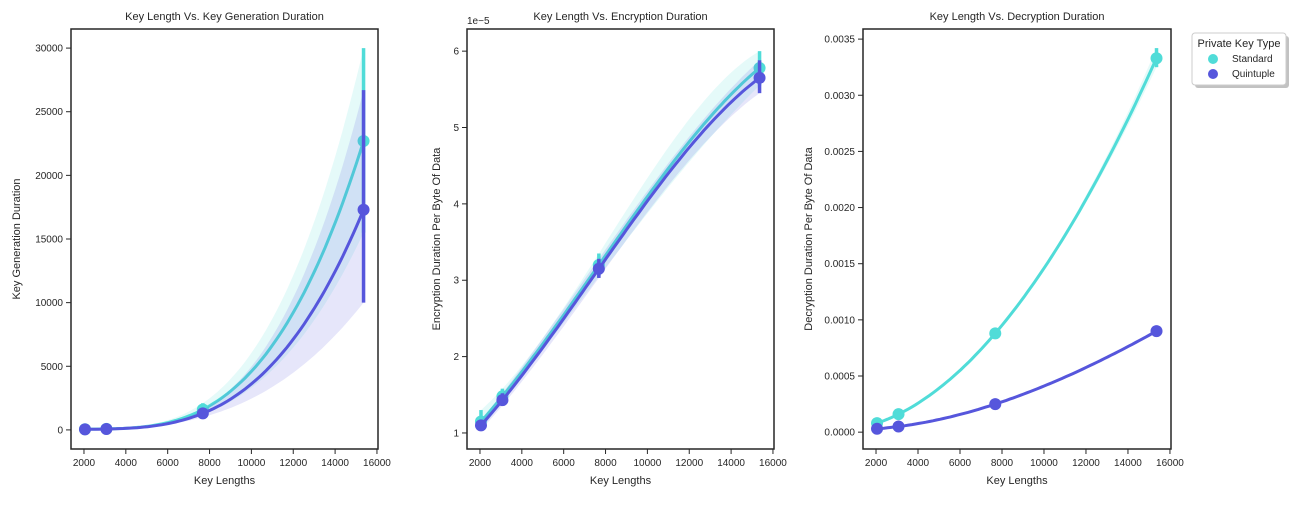  Describe the element at coordinates (809, 238) in the screenshot. I see `y-axis-label: Decryption Duration Per Byte Of Data` at that location.